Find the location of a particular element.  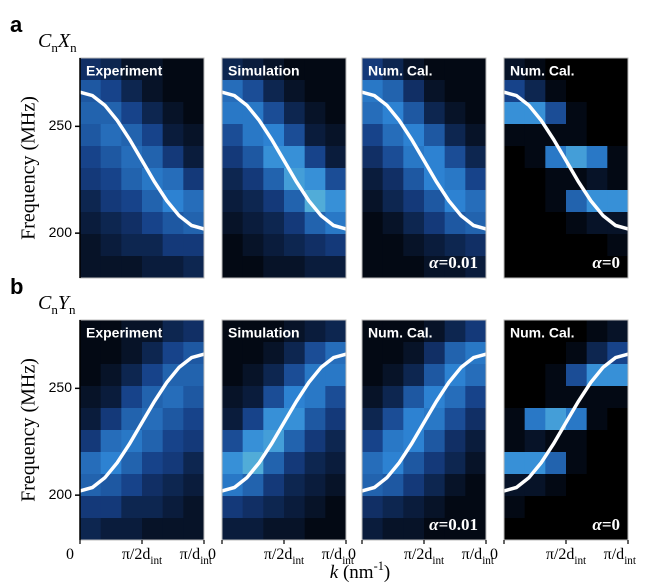

y-tick-label: 200 is located at coordinates (61, 232).